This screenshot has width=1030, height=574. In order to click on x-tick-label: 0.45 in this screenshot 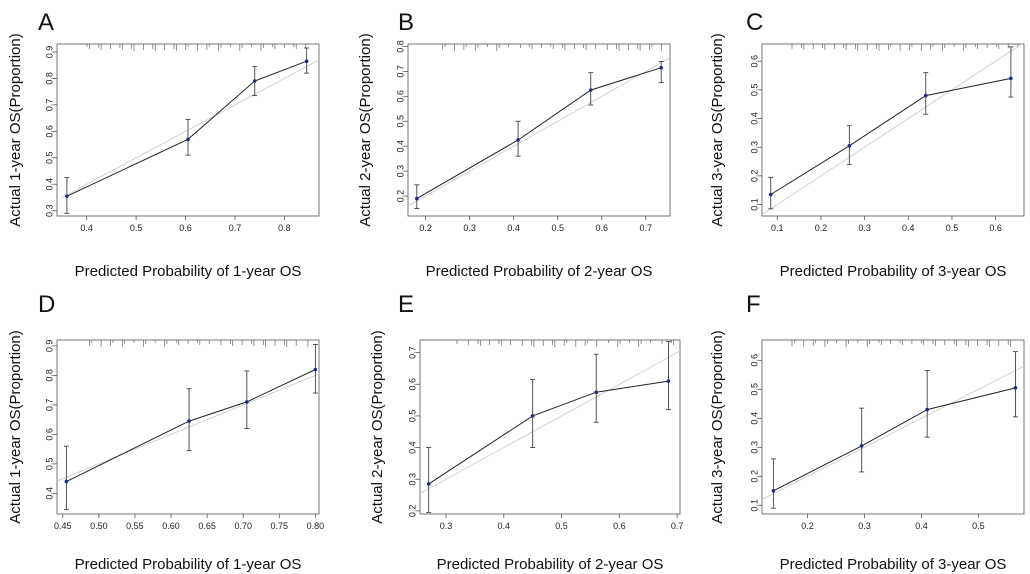, I will do `click(63, 526)`.